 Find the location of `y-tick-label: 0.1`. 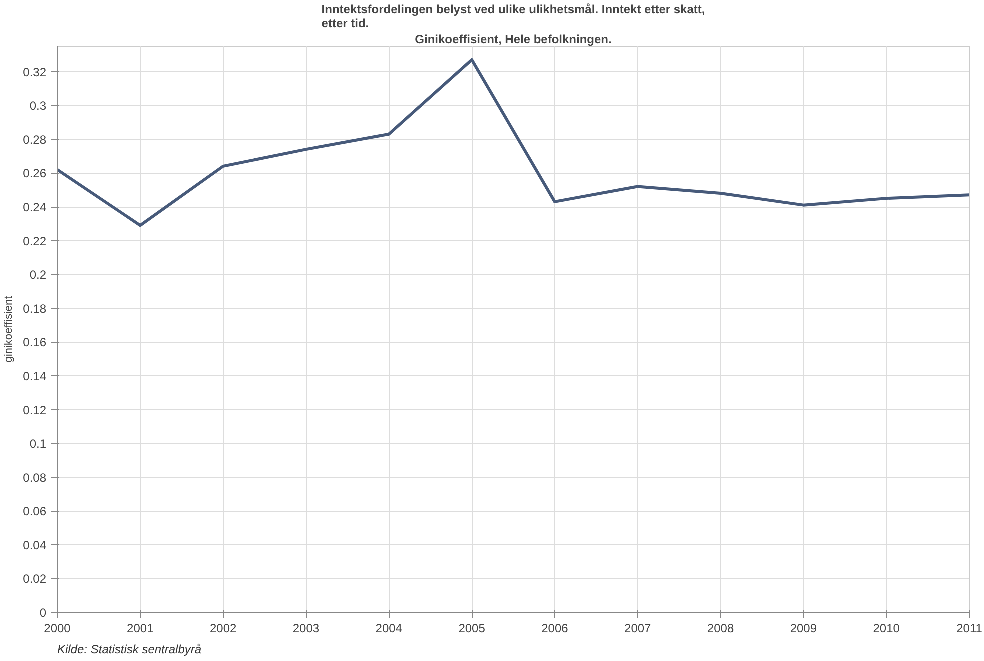

y-tick-label: 0.1 is located at coordinates (38, 444).